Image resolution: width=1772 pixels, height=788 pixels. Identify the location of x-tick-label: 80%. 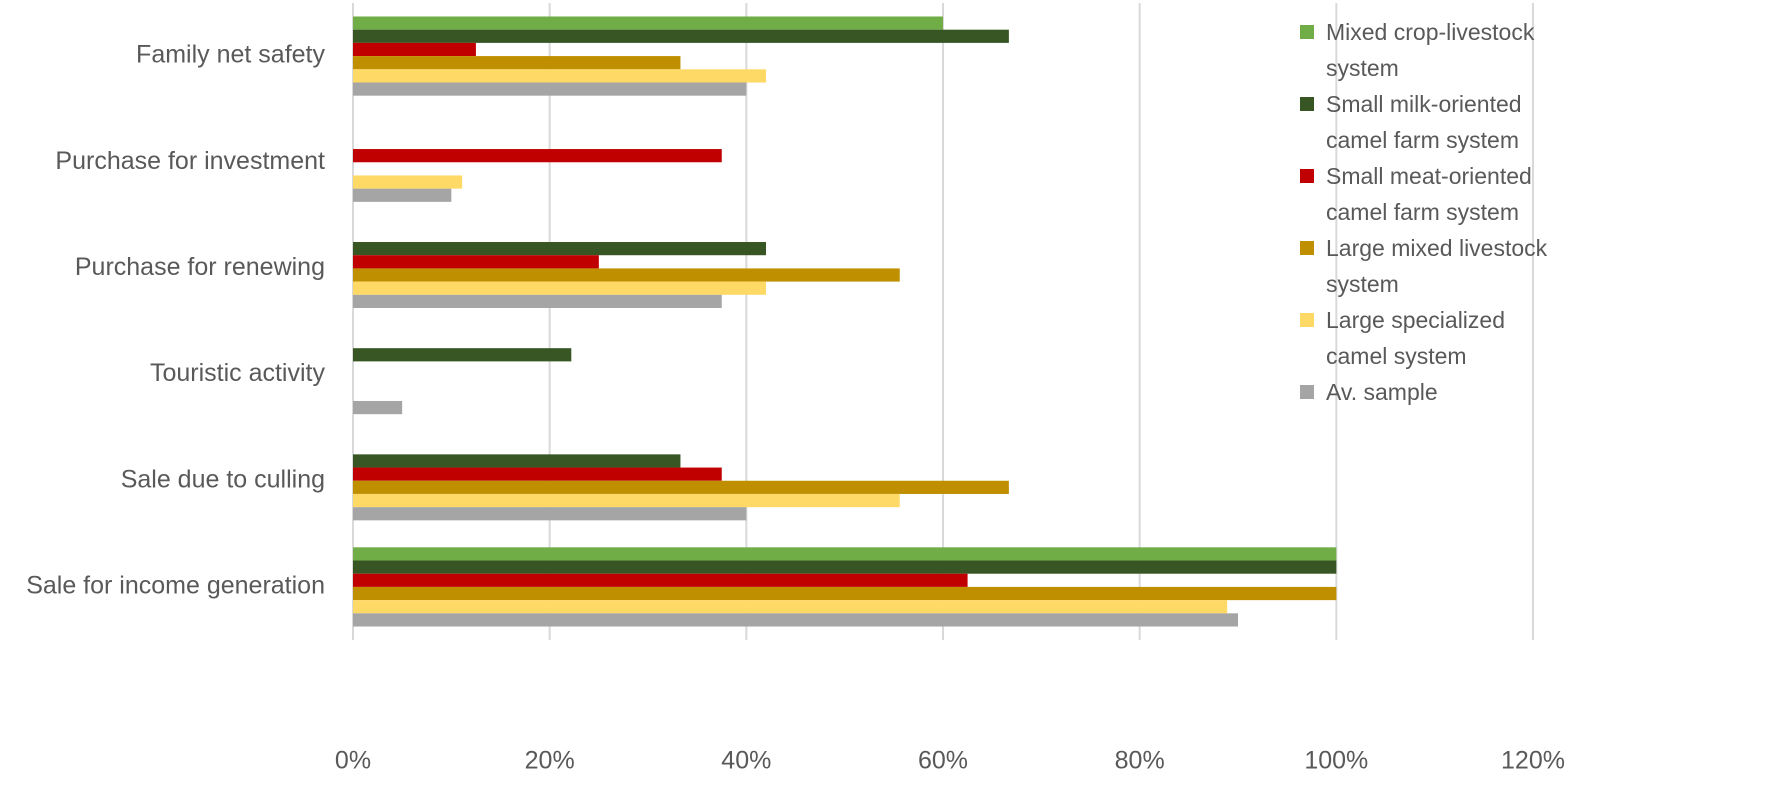
(1140, 761).